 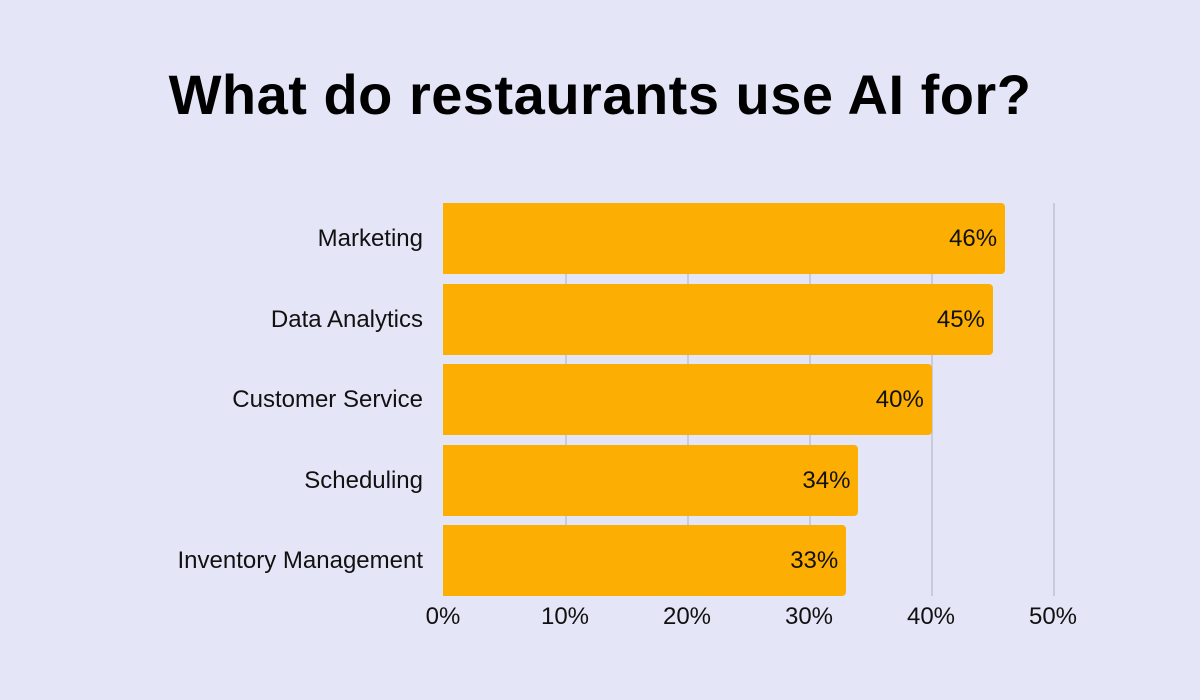 What do you see at coordinates (300, 560) in the screenshot?
I see `category-label-inventory-management: Inventory Management` at bounding box center [300, 560].